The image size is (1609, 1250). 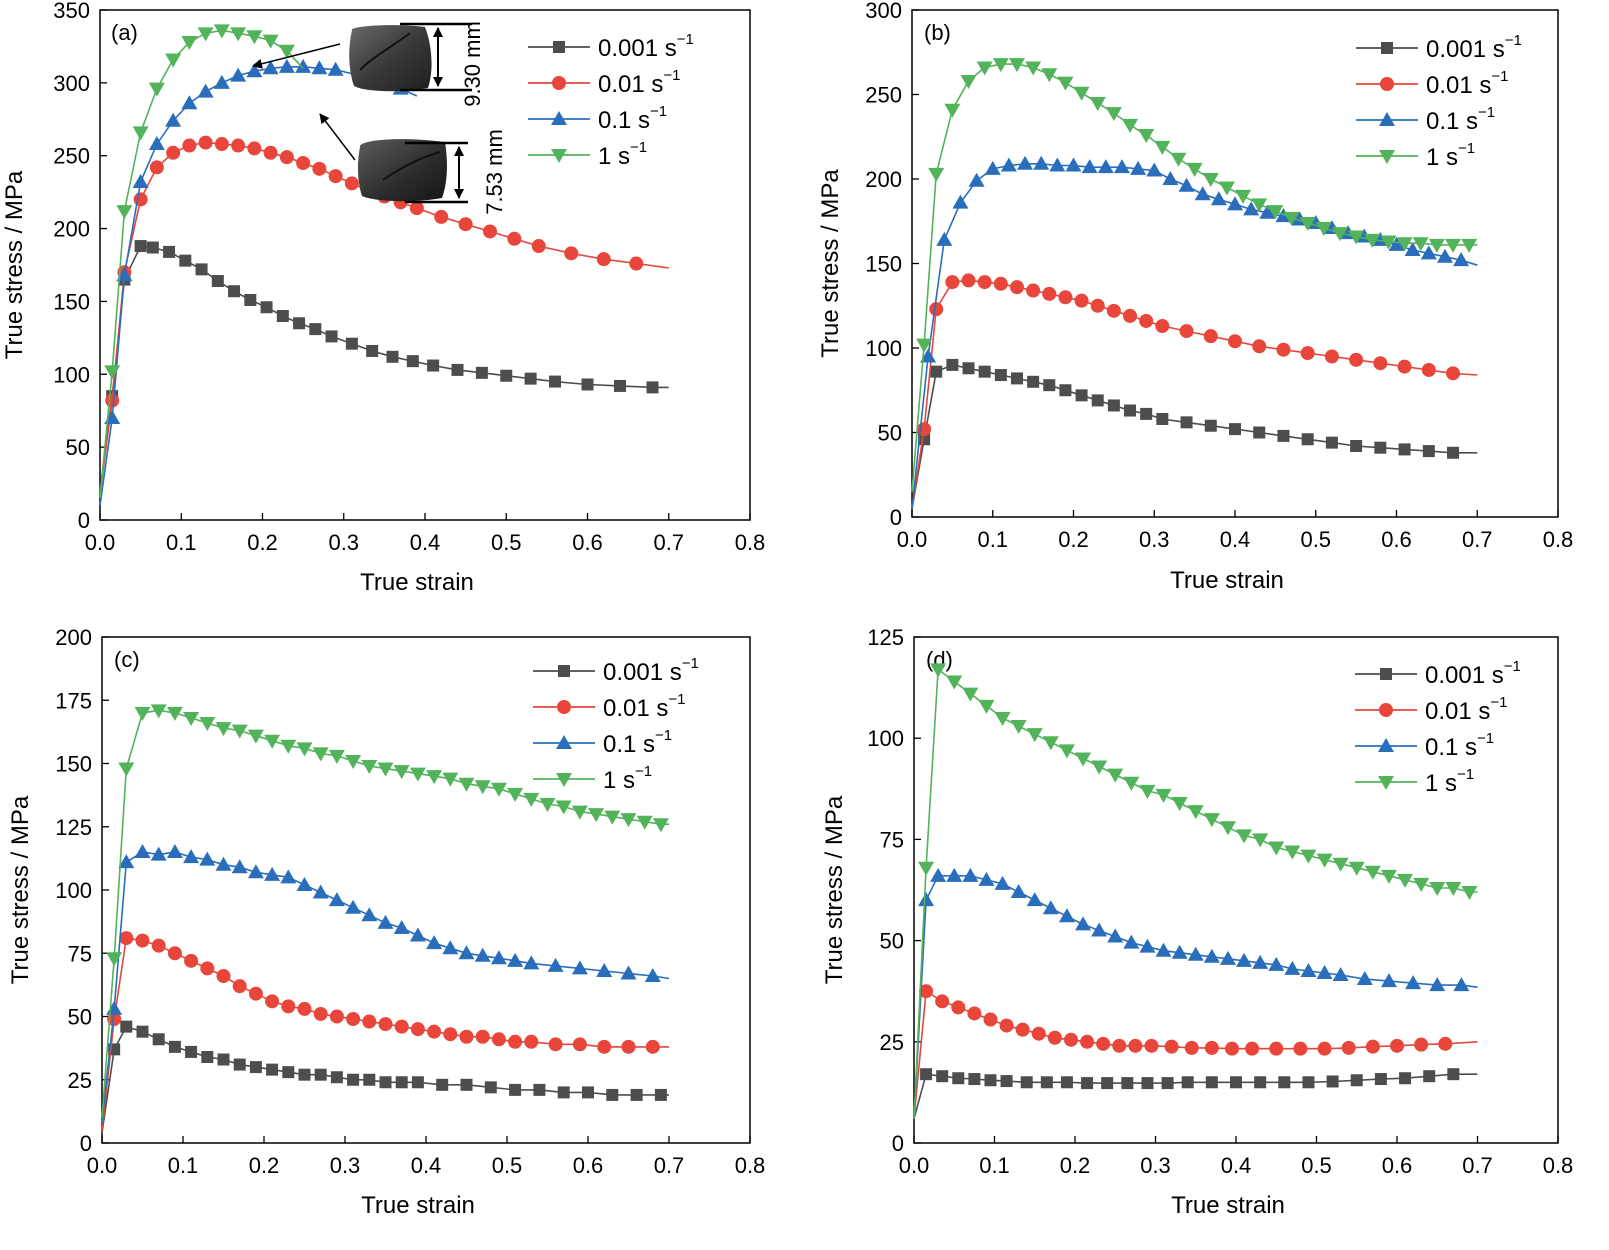 I want to click on series-line, so click(x=385, y=1034).